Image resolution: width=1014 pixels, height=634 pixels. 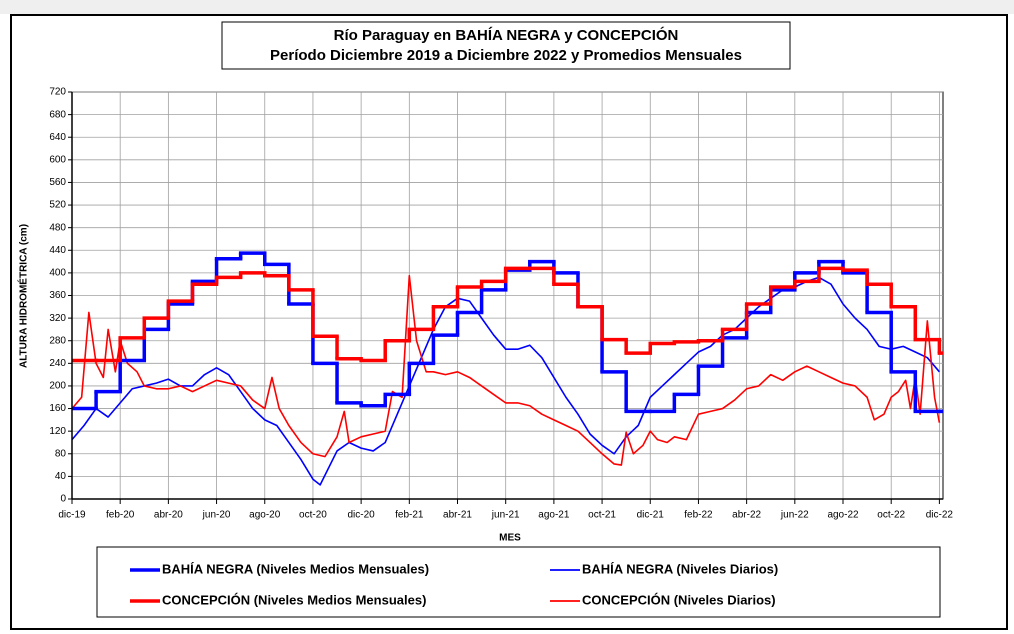 I want to click on y-tick-label: 440, so click(x=57, y=250).